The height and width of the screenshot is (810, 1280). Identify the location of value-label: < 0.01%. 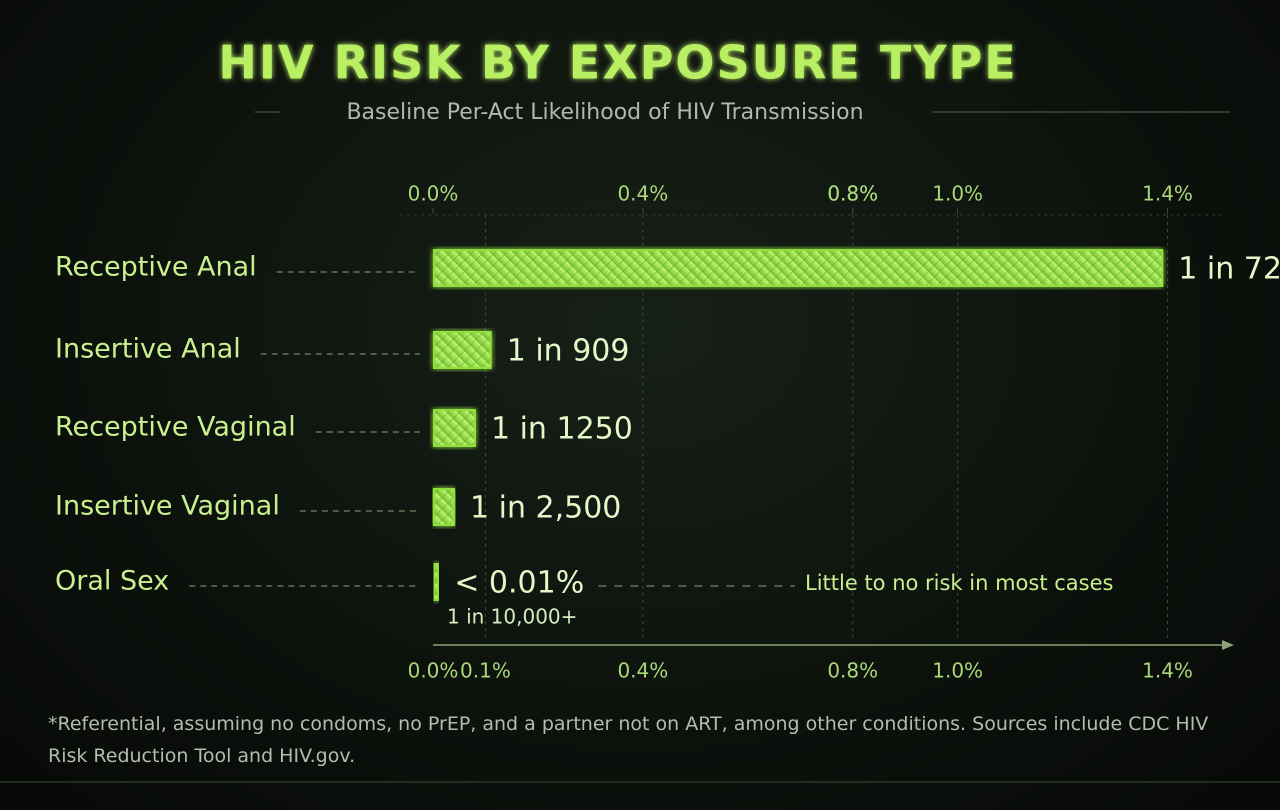
(519, 583).